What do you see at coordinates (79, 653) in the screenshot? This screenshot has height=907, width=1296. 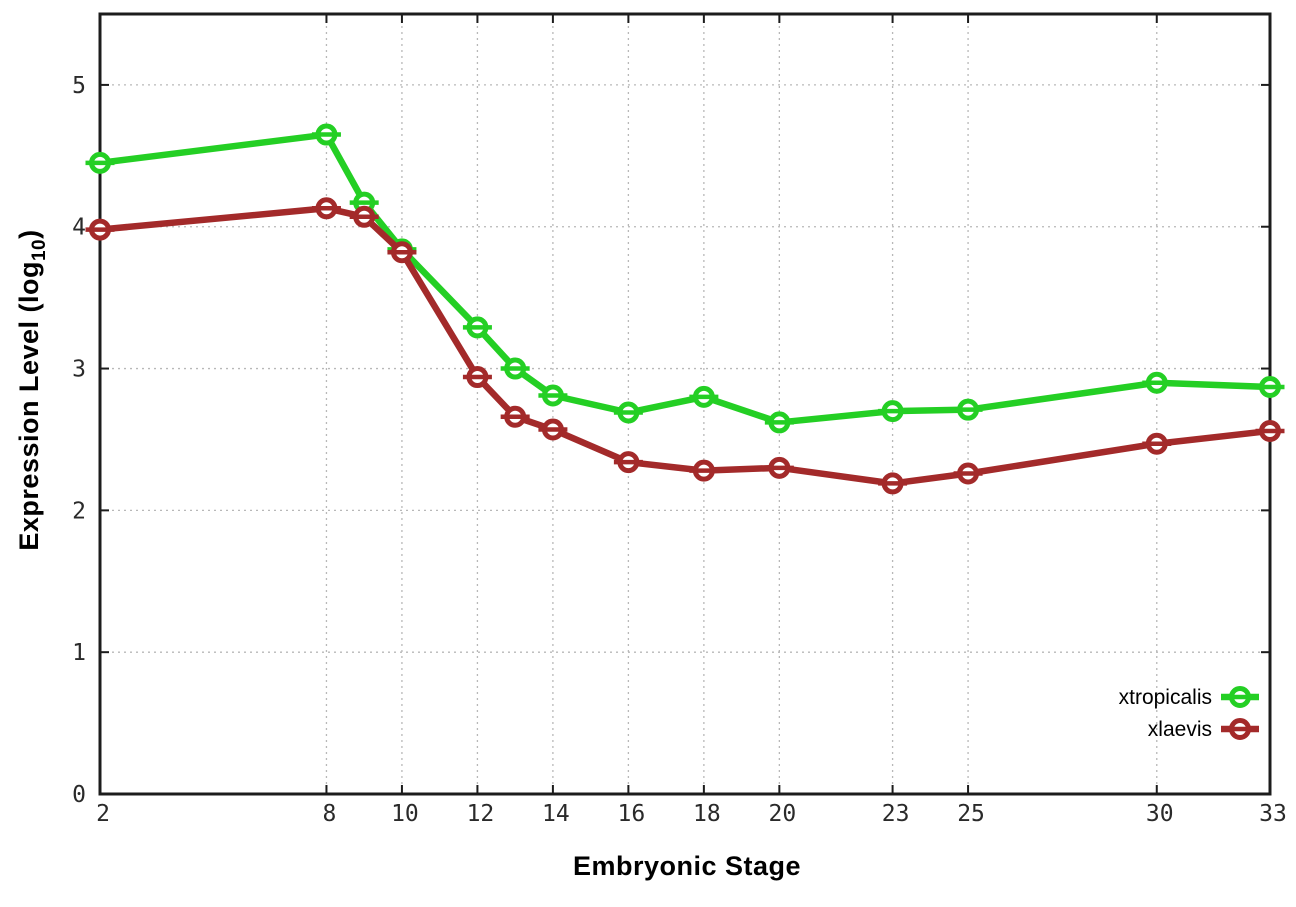 I see `y-tick-label: 1` at bounding box center [79, 653].